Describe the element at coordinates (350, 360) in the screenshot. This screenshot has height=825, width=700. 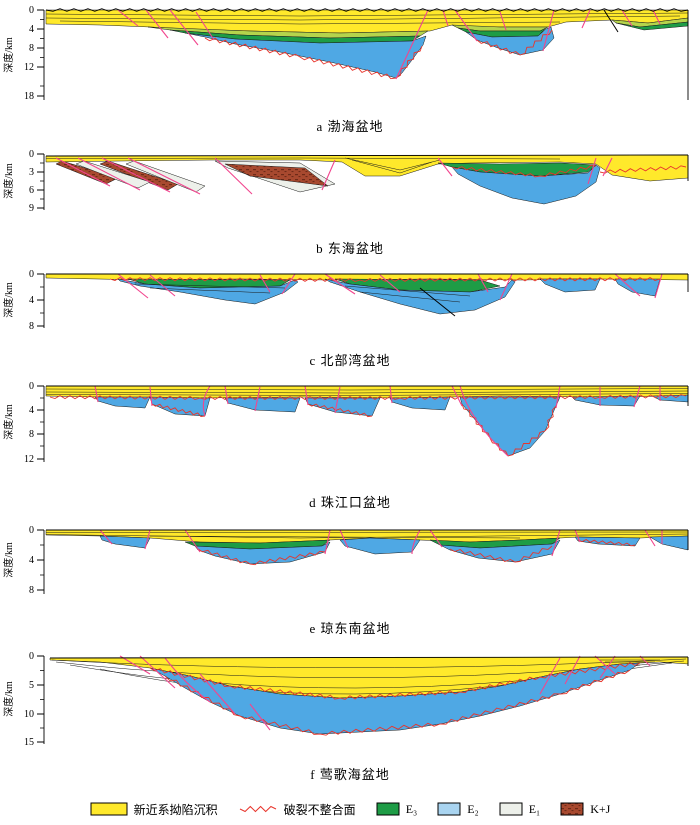
I see `panel-c-caption: c 北部湾盆地` at that location.